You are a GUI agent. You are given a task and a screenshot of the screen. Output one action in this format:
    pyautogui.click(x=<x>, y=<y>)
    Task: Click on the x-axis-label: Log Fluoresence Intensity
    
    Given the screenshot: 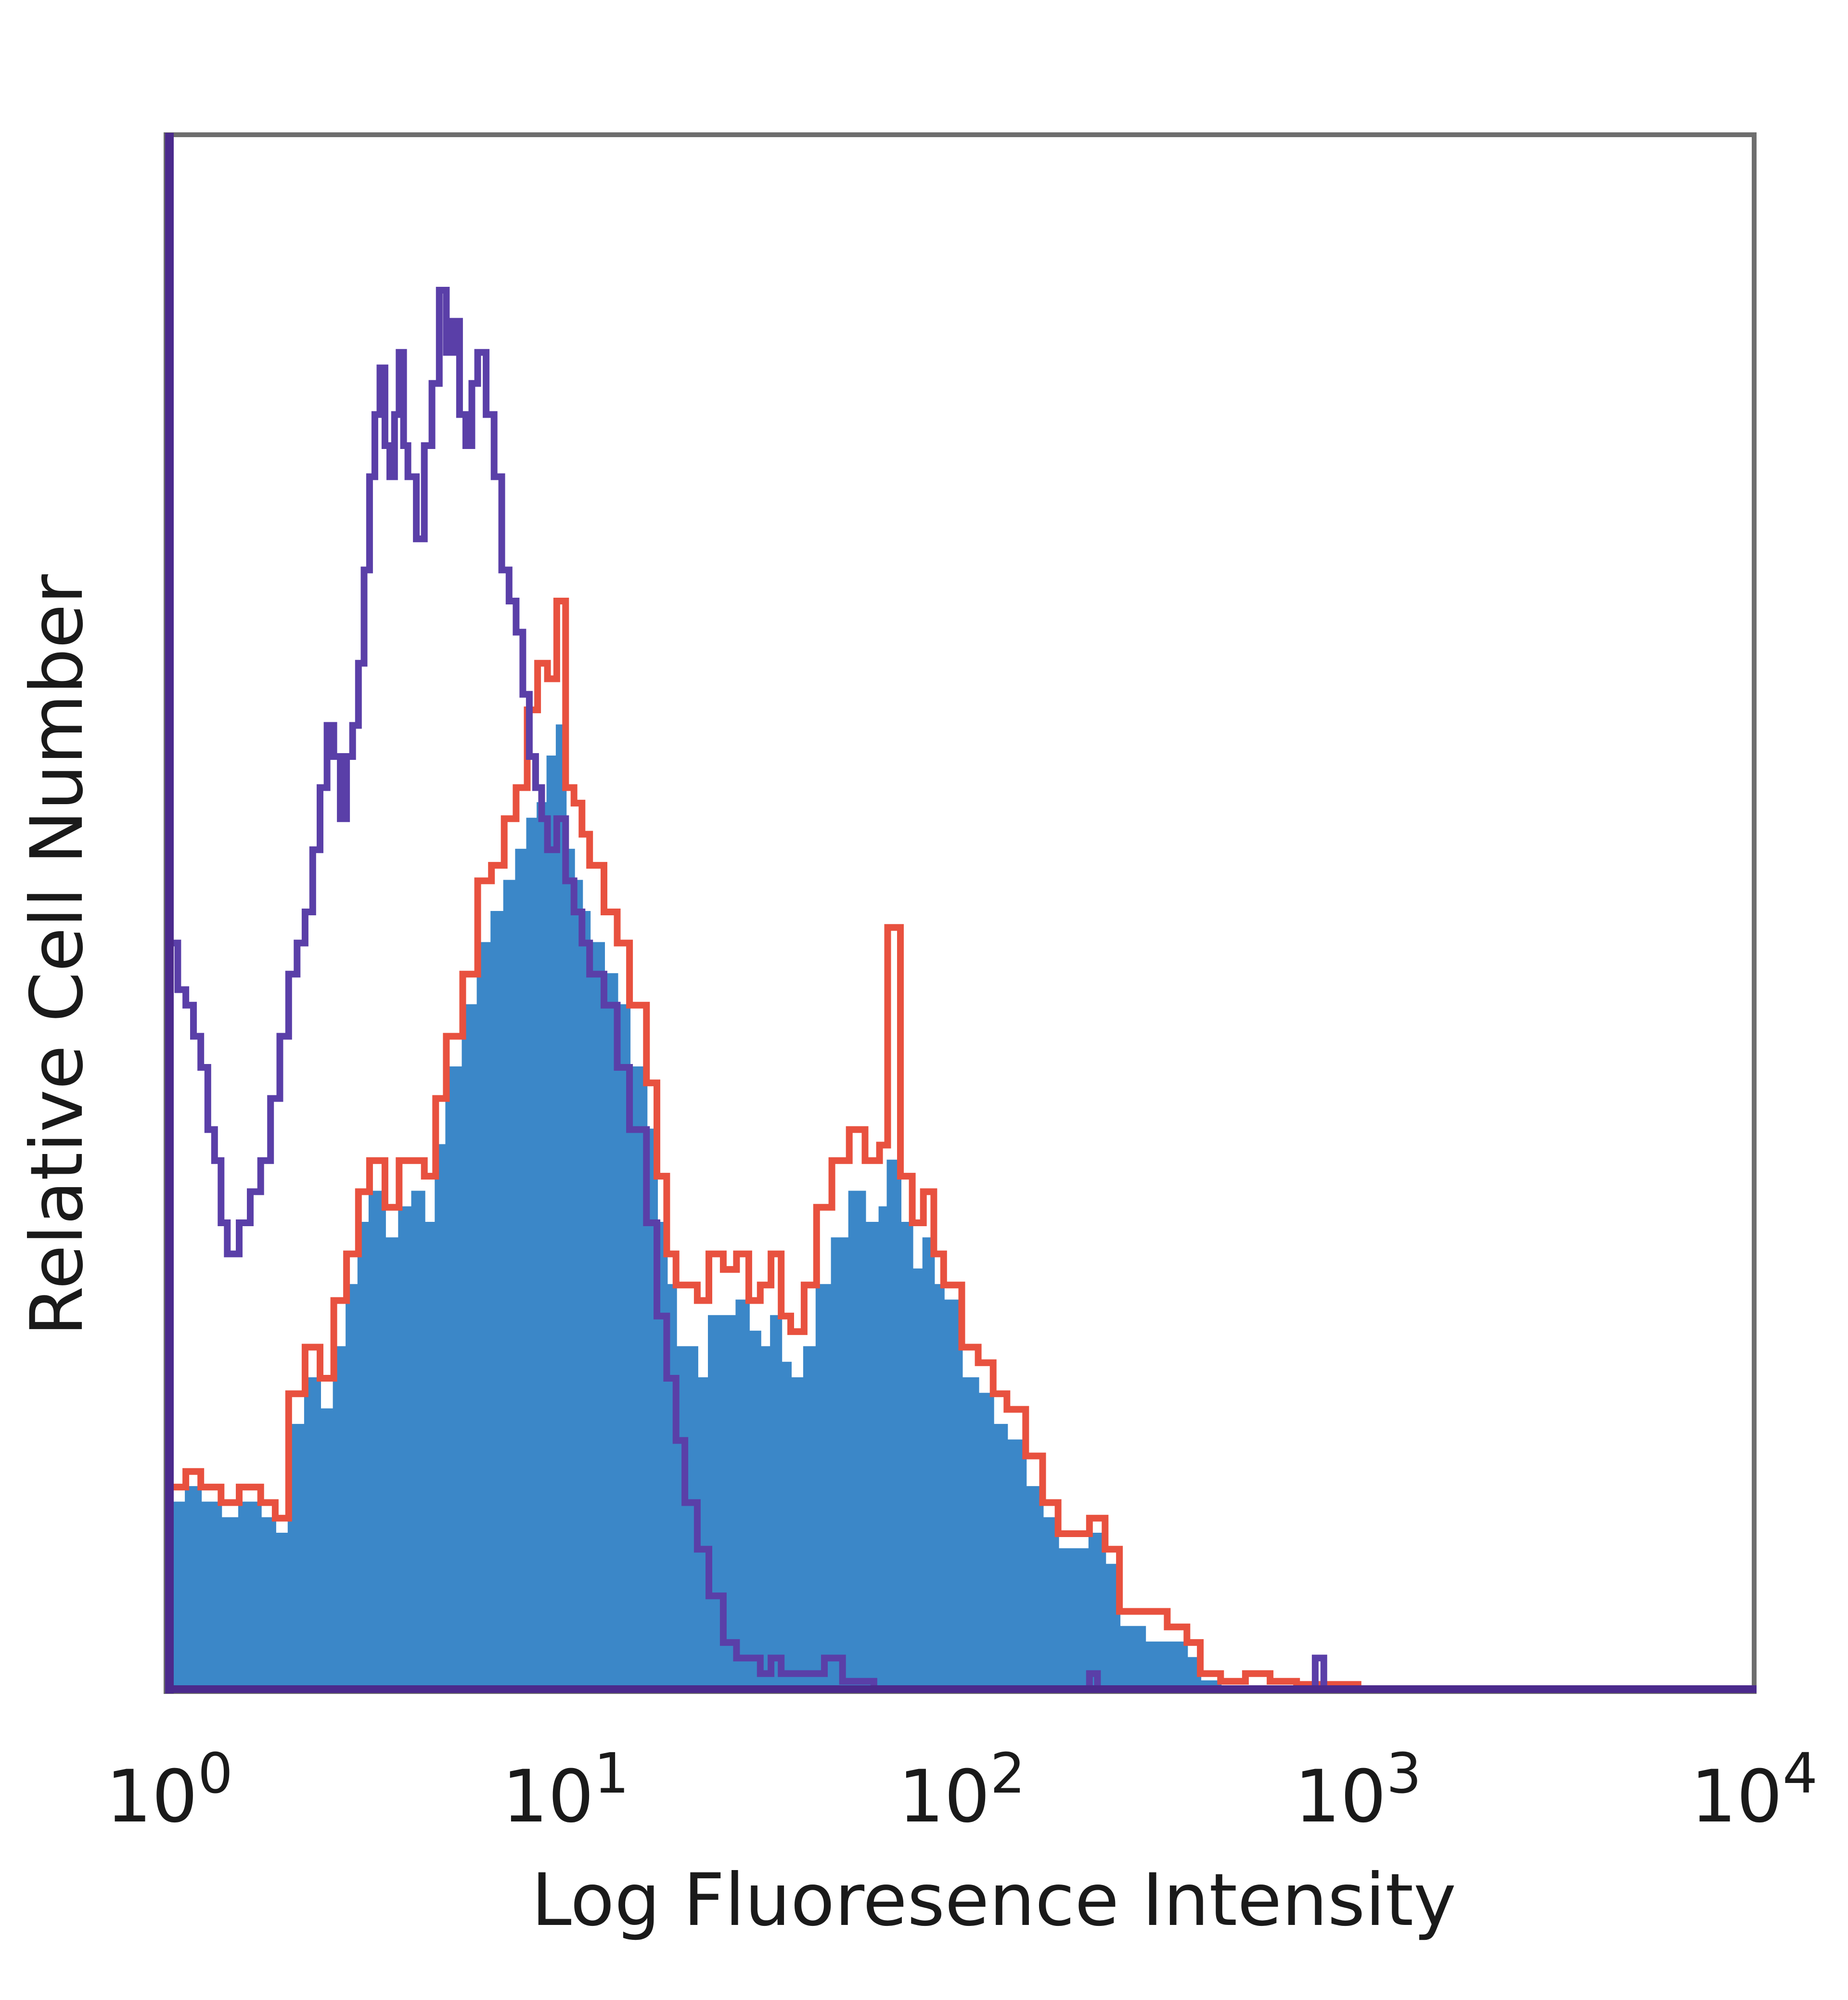 What is the action you would take?
    pyautogui.click(x=993, y=1900)
    